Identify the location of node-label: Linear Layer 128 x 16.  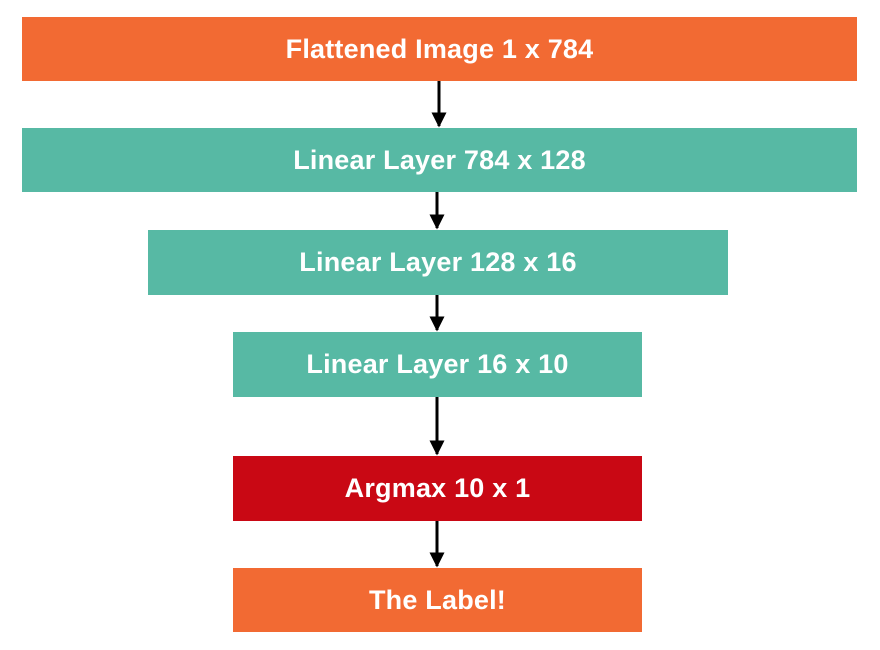
(438, 262).